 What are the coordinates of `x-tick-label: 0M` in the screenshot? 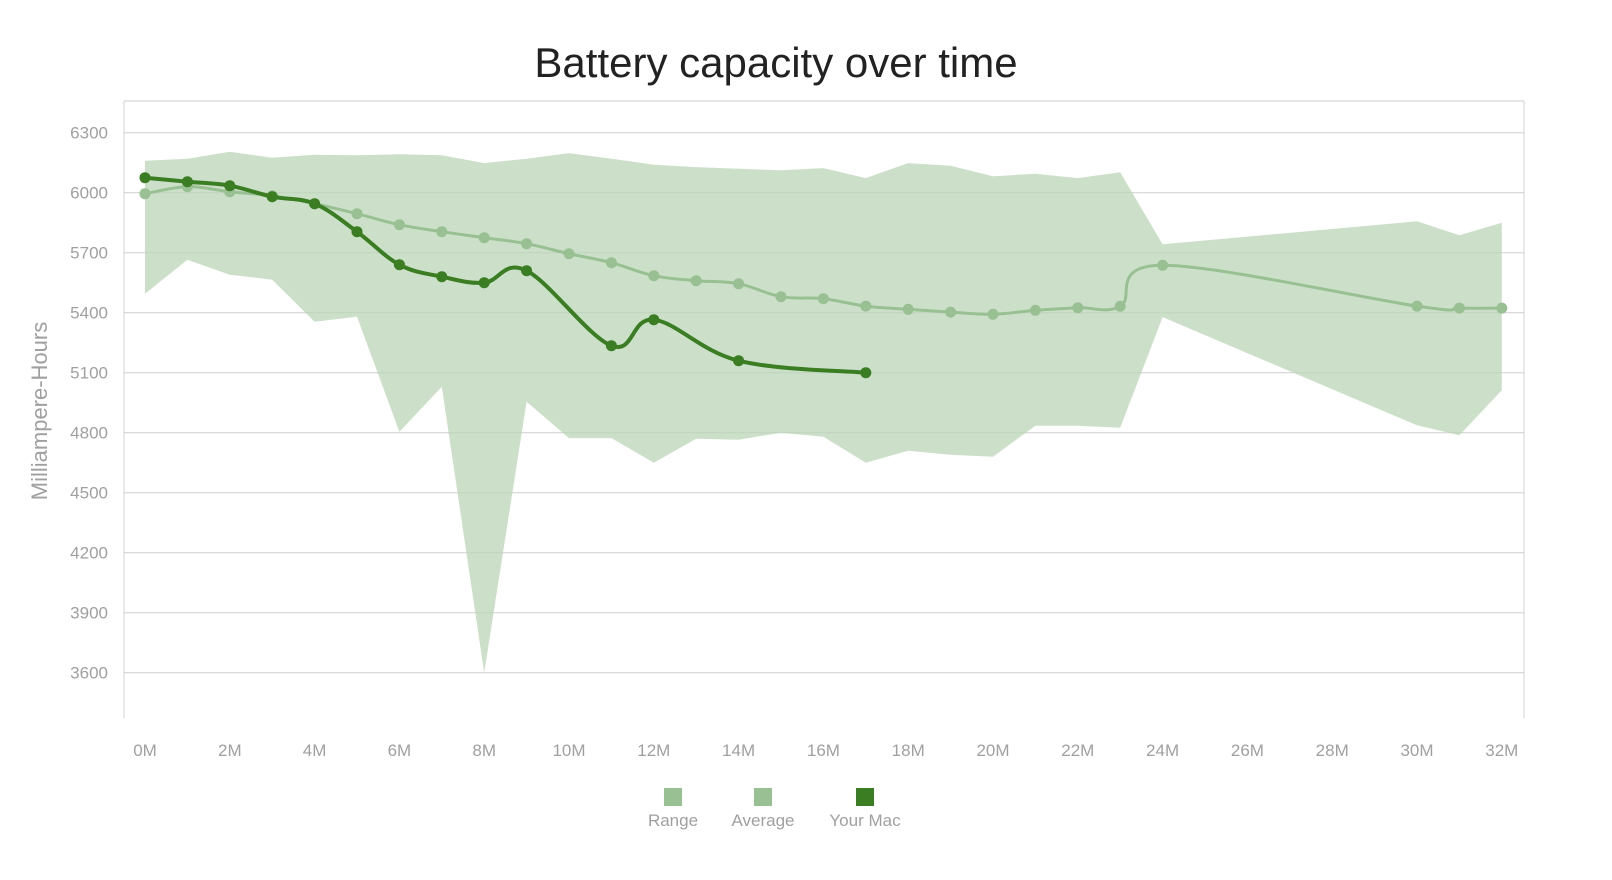 It's located at (145, 750).